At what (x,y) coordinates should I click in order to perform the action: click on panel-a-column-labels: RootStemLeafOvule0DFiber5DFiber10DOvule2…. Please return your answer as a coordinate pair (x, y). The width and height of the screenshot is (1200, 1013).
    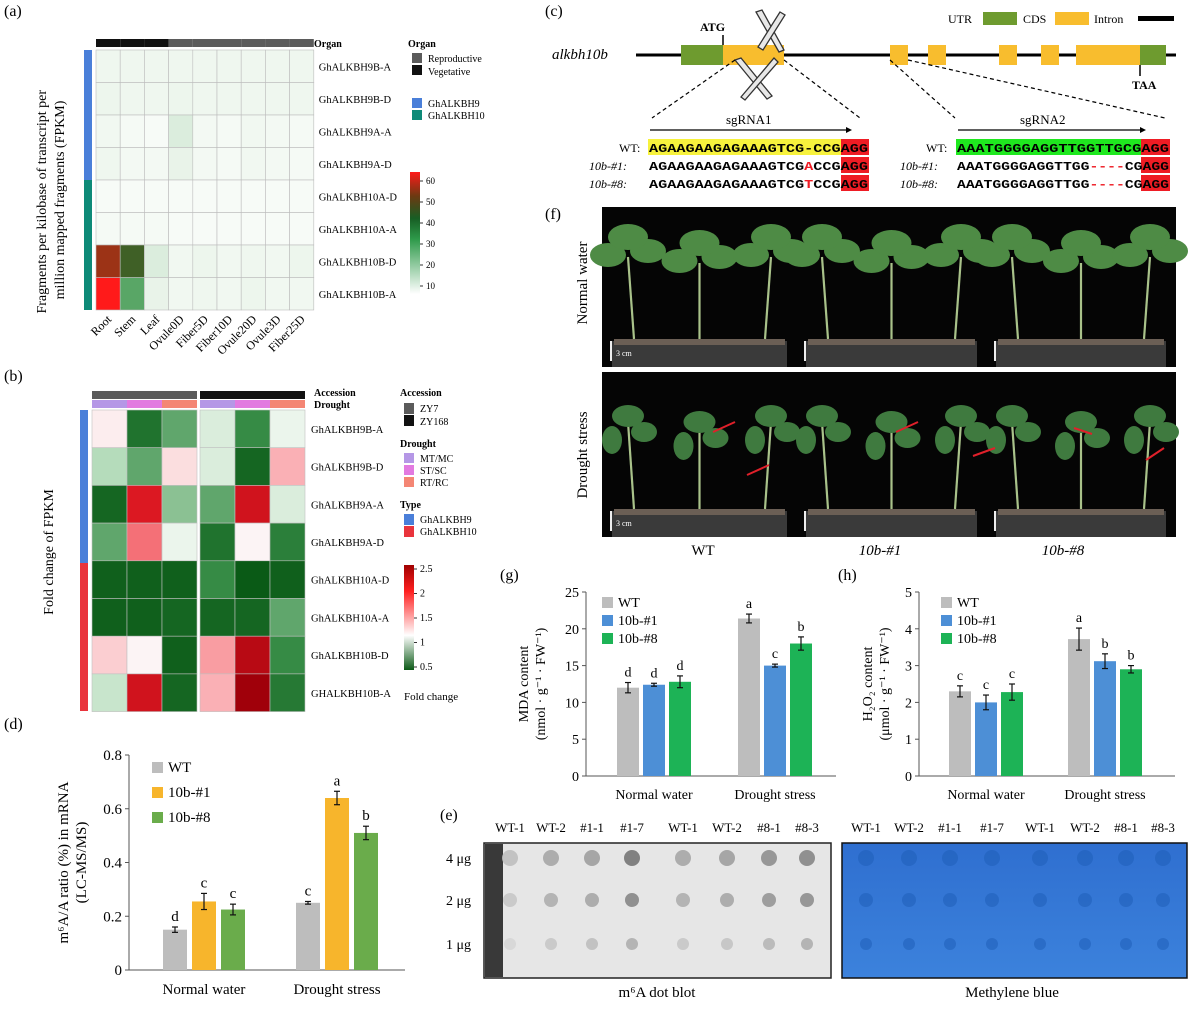
    Looking at the image, I should click on (198, 335).